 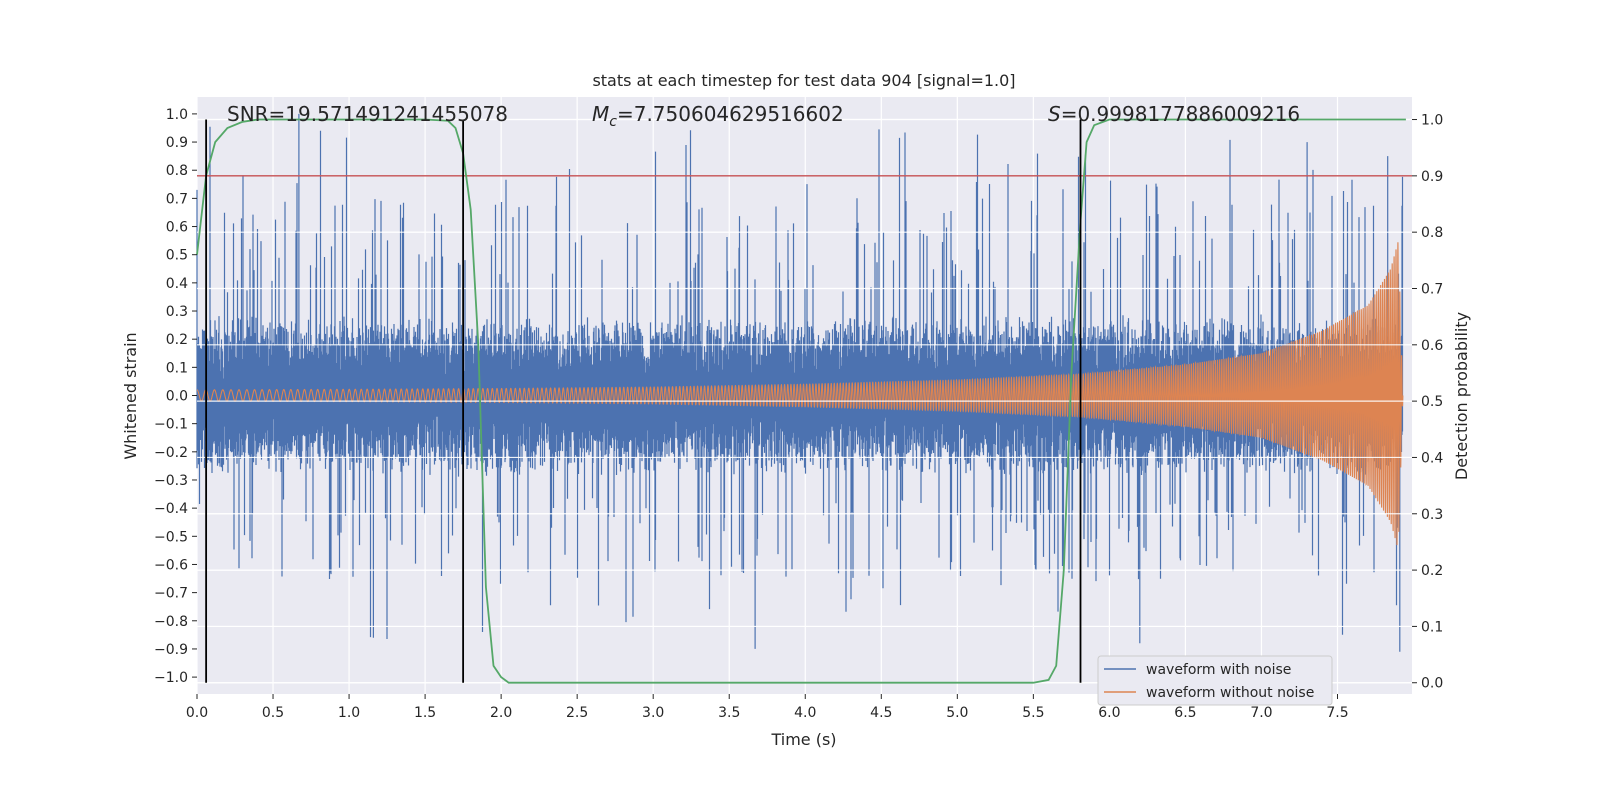 What do you see at coordinates (957, 713) in the screenshot?
I see `x-tick-label: 5.0` at bounding box center [957, 713].